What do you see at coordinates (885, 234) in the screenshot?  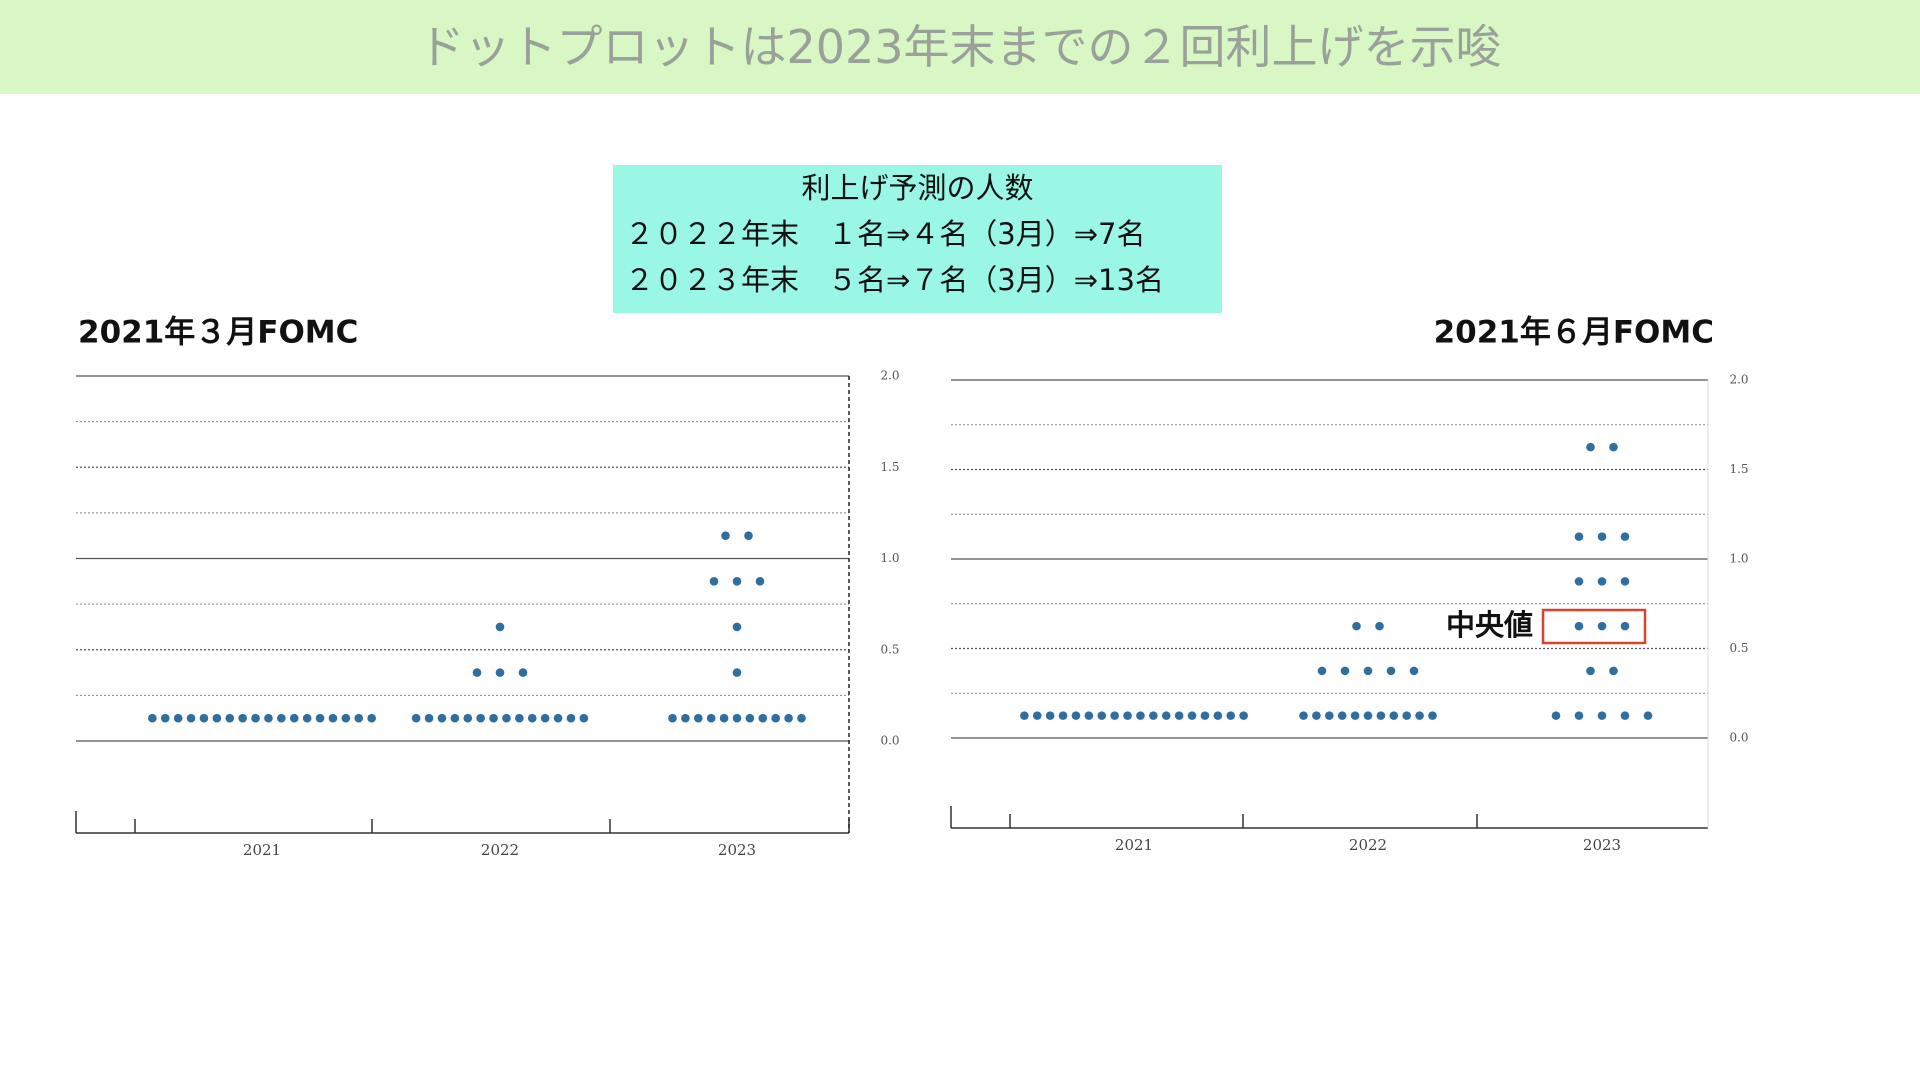 I see `info-line: ２０２２年末 １名⇒４名（3月）⇒7名` at bounding box center [885, 234].